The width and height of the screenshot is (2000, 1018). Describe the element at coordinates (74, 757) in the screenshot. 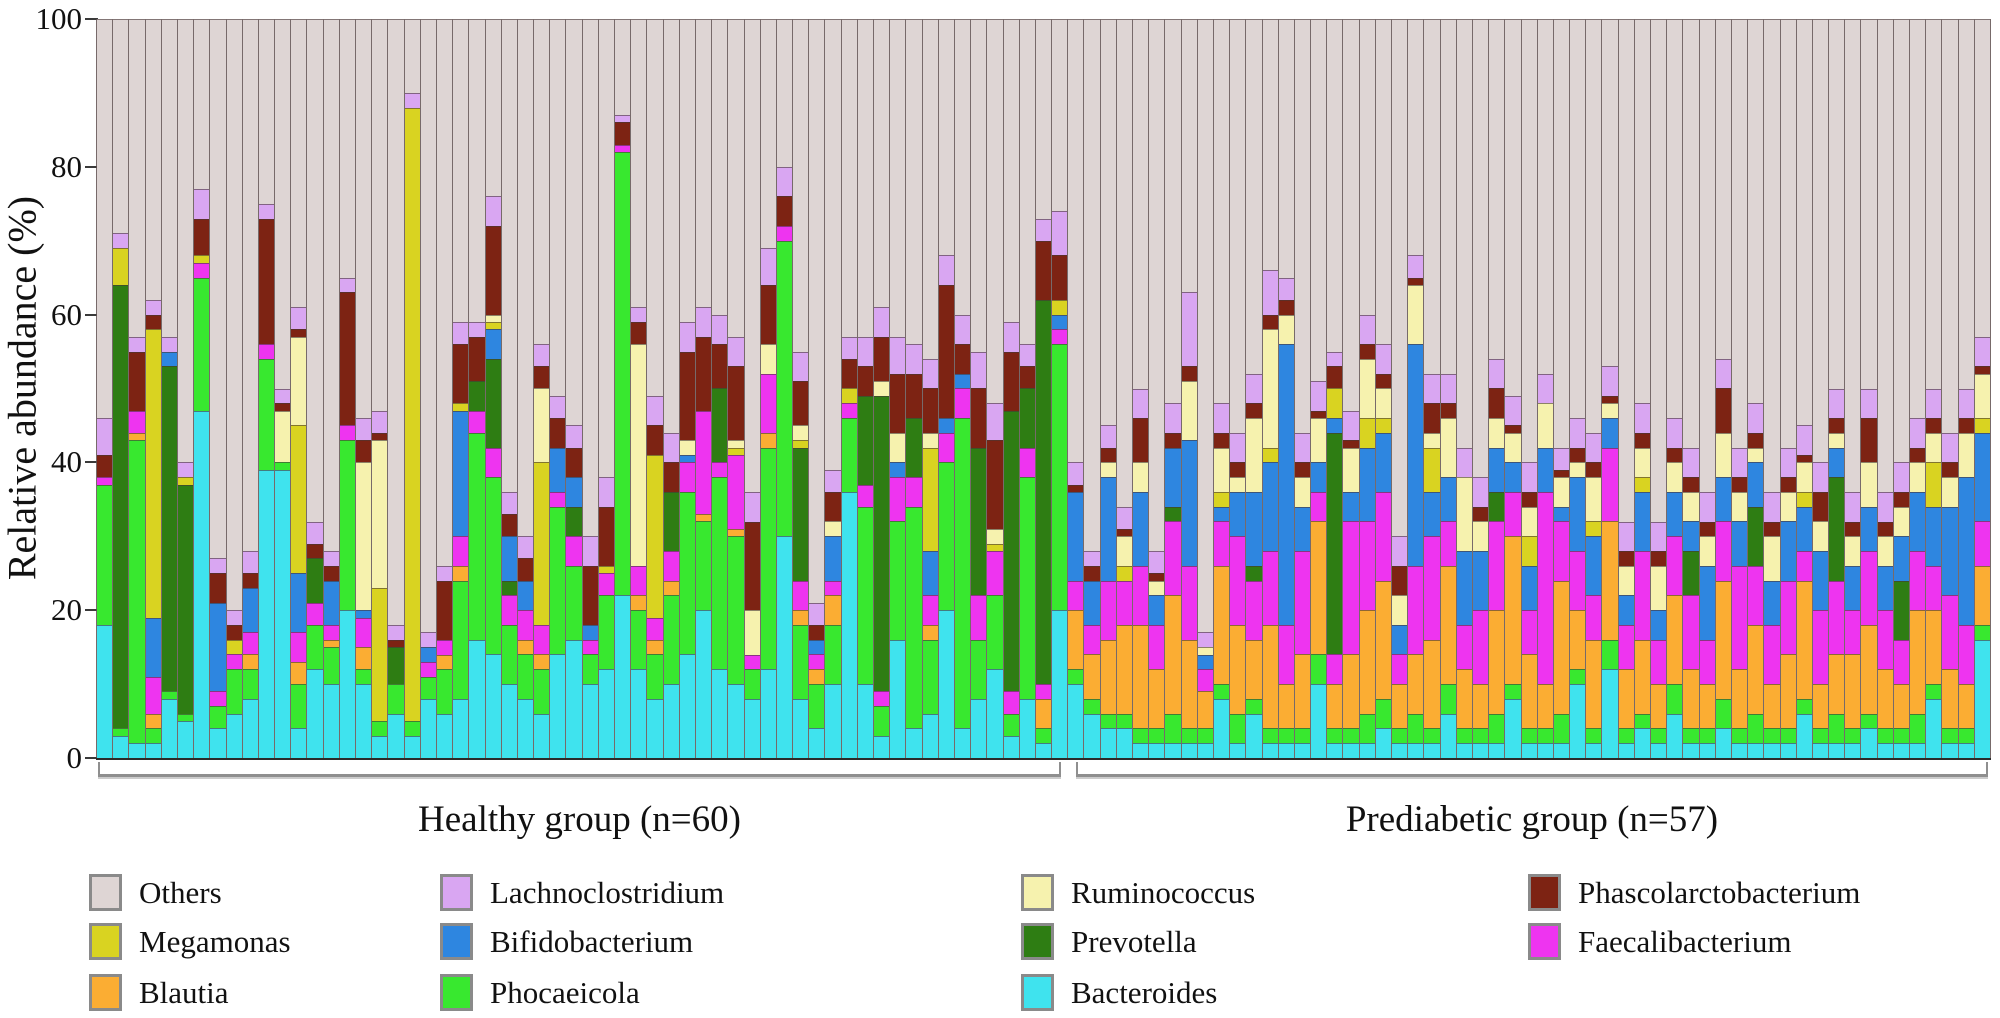

I see `y-tick-label-0: 0` at that location.